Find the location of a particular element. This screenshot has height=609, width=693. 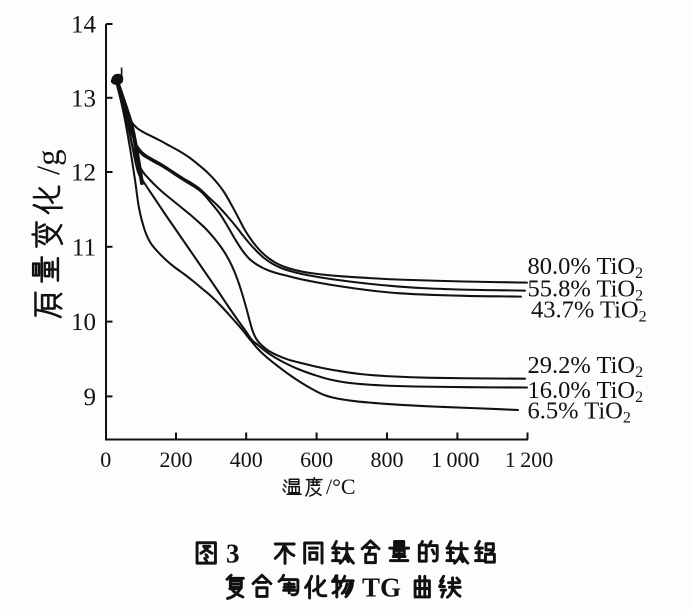

svg-text: 11 is located at coordinates (84, 247).